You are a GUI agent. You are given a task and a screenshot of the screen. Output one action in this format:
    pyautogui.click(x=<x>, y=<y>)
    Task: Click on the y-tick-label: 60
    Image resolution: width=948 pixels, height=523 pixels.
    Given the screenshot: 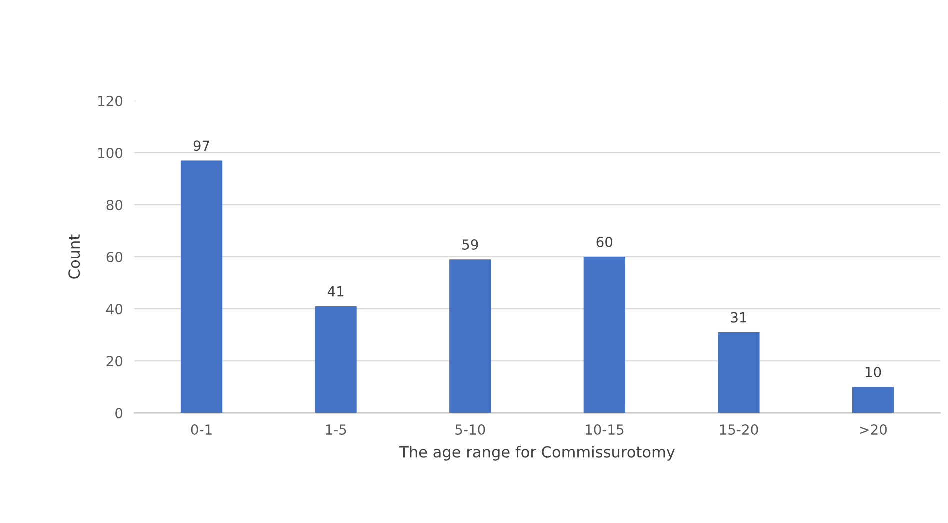 What is the action you would take?
    pyautogui.click(x=114, y=257)
    